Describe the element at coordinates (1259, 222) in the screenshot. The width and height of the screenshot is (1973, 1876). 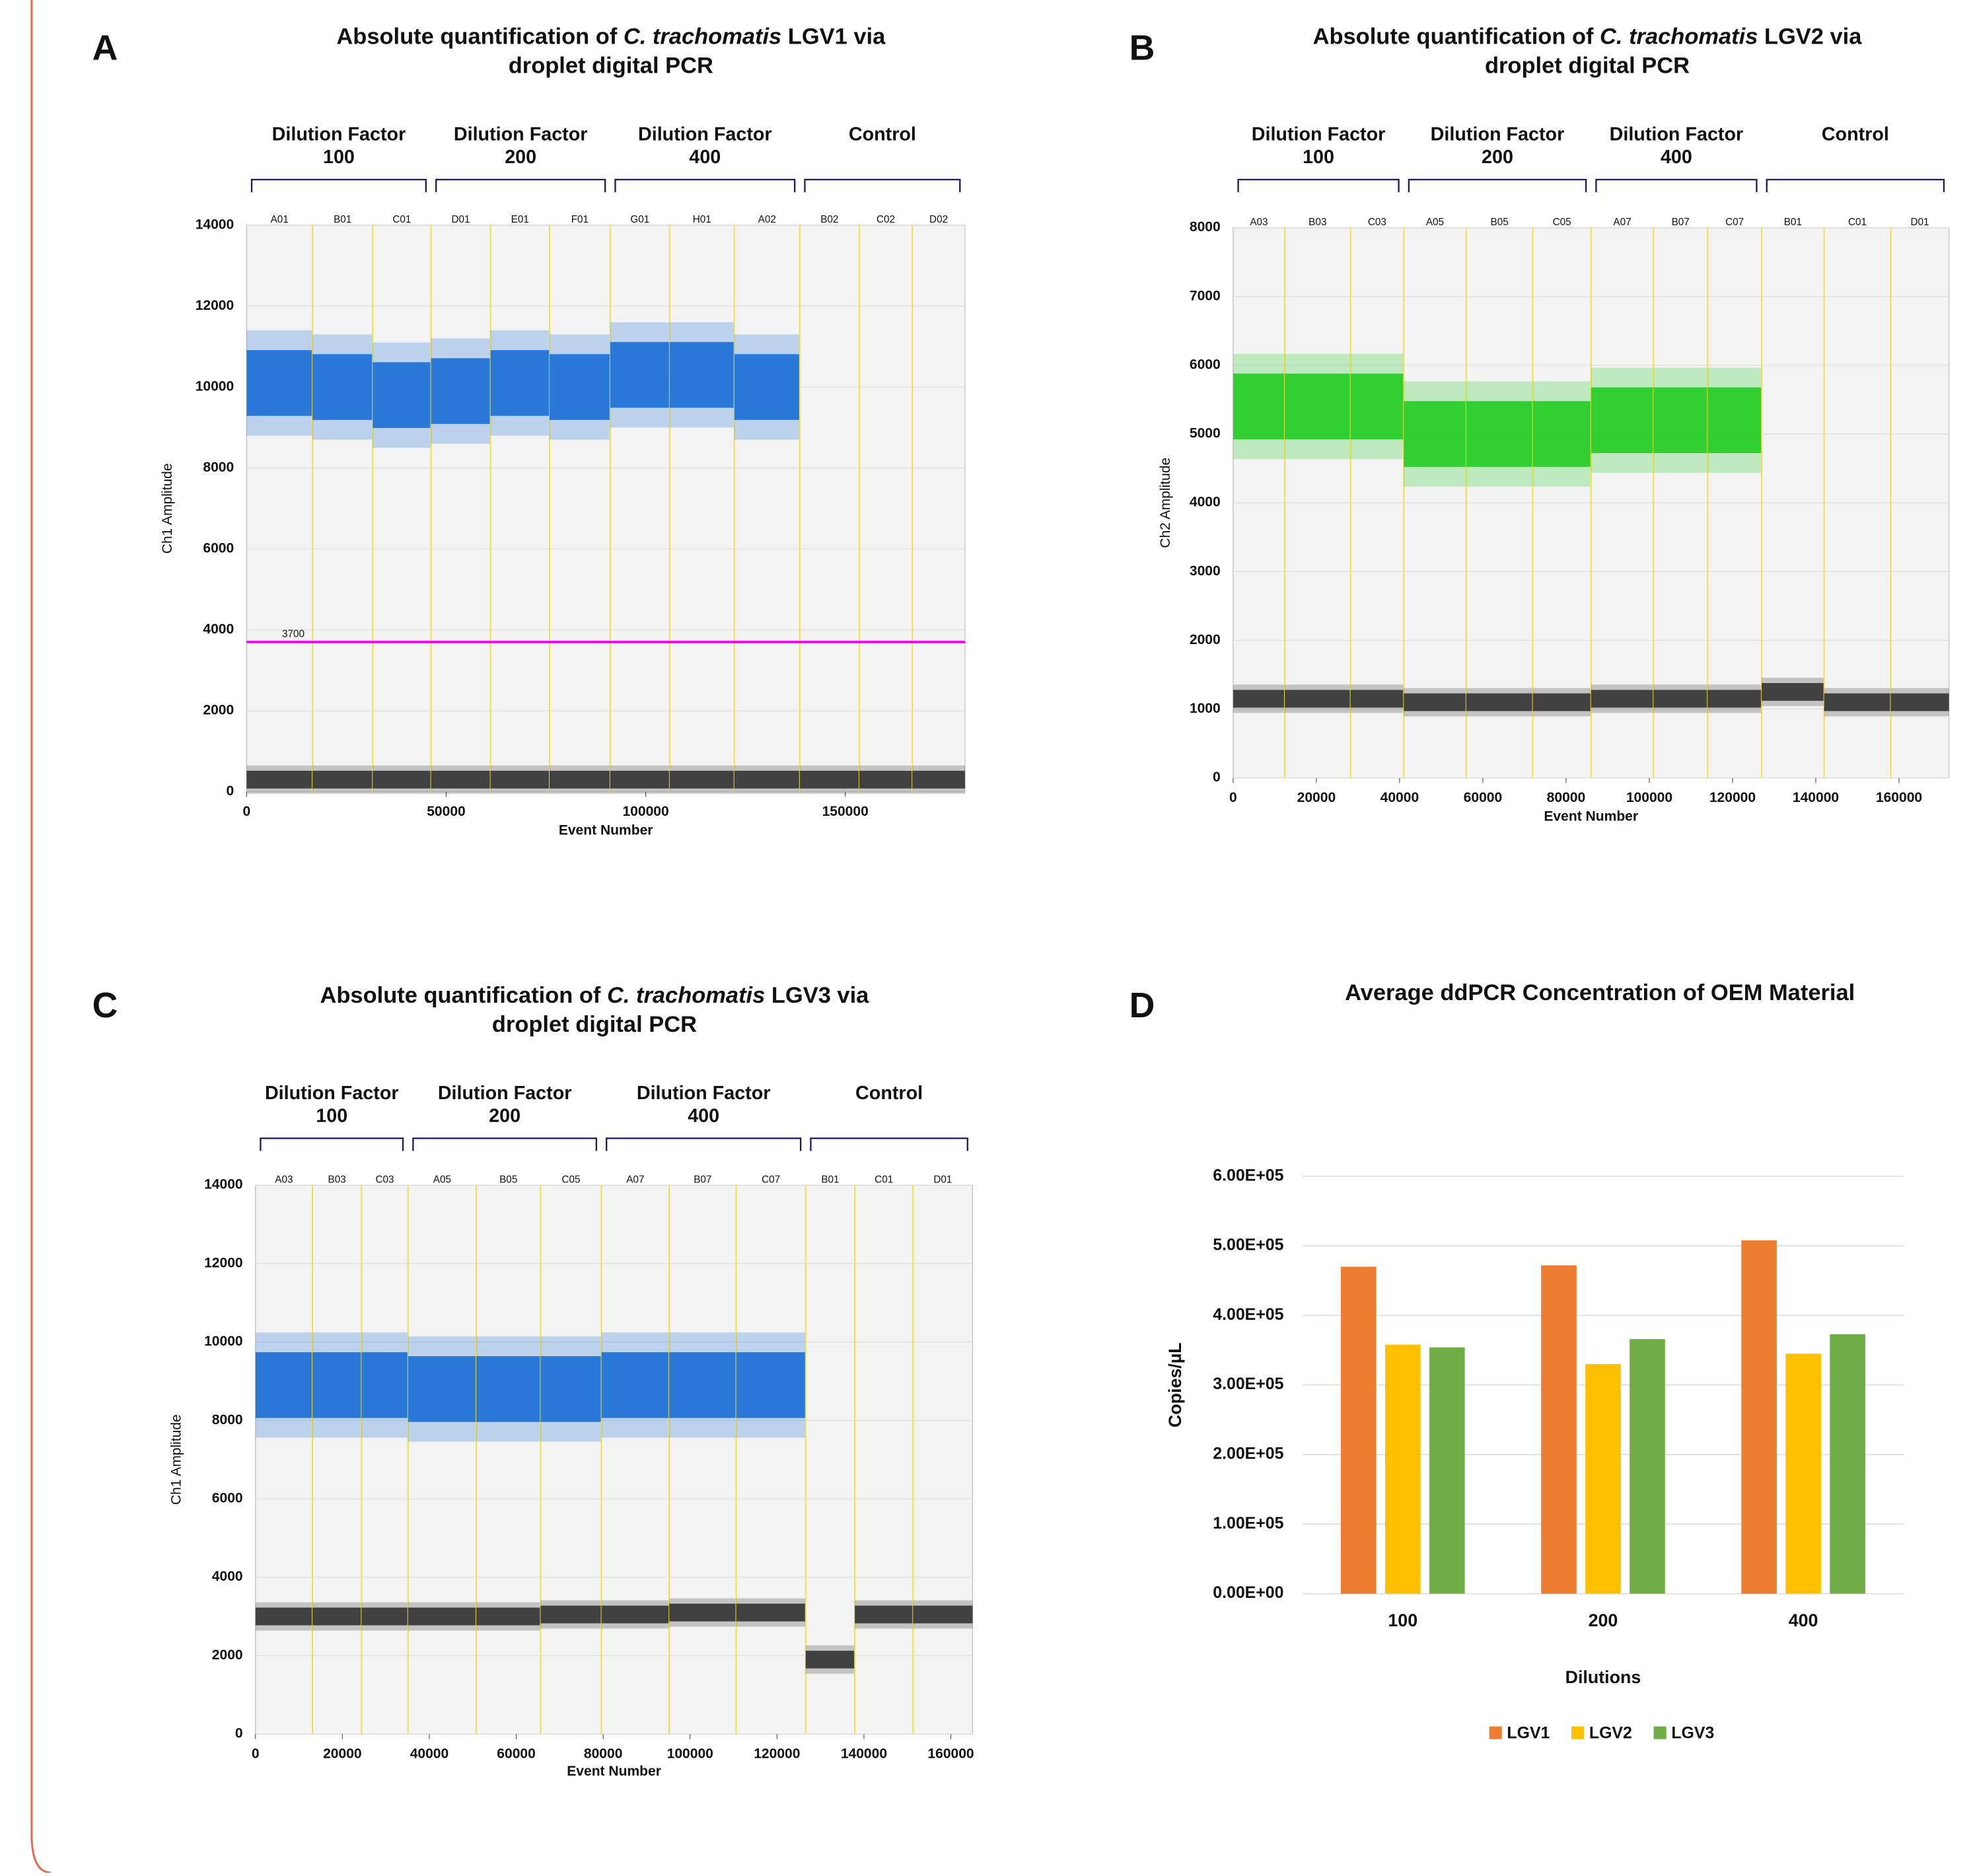
I see `well-label: A03` at that location.